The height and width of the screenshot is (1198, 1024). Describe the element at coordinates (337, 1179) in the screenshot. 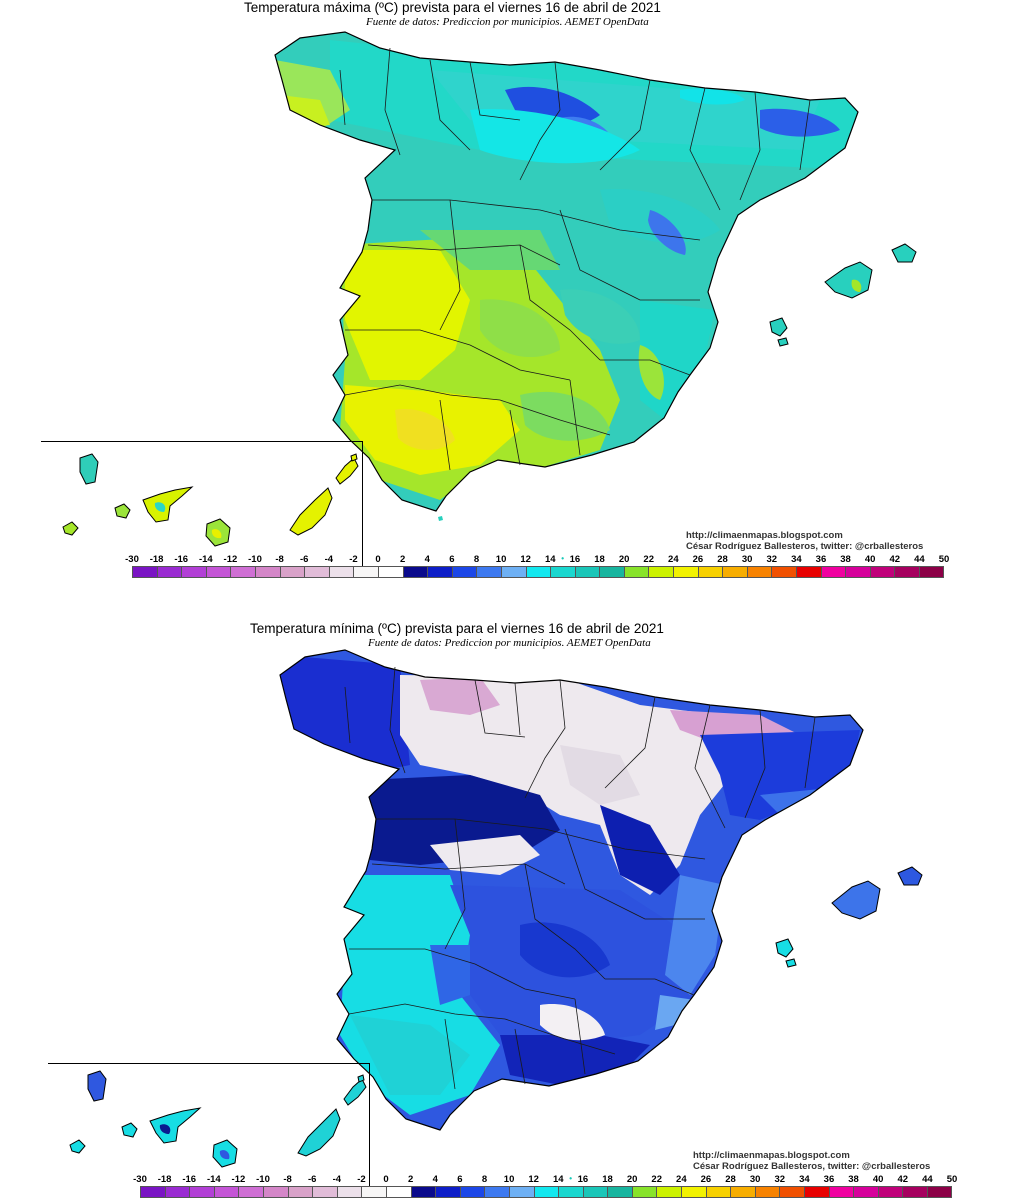

I see `legend-label: -4` at that location.